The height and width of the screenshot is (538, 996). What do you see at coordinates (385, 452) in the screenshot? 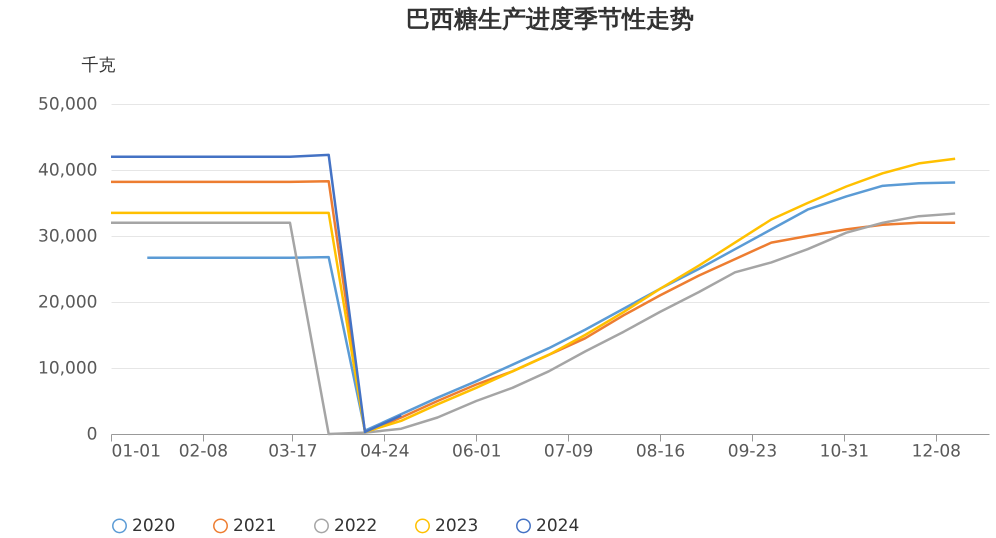
I see `x-tick-label: 04-24` at bounding box center [385, 452].